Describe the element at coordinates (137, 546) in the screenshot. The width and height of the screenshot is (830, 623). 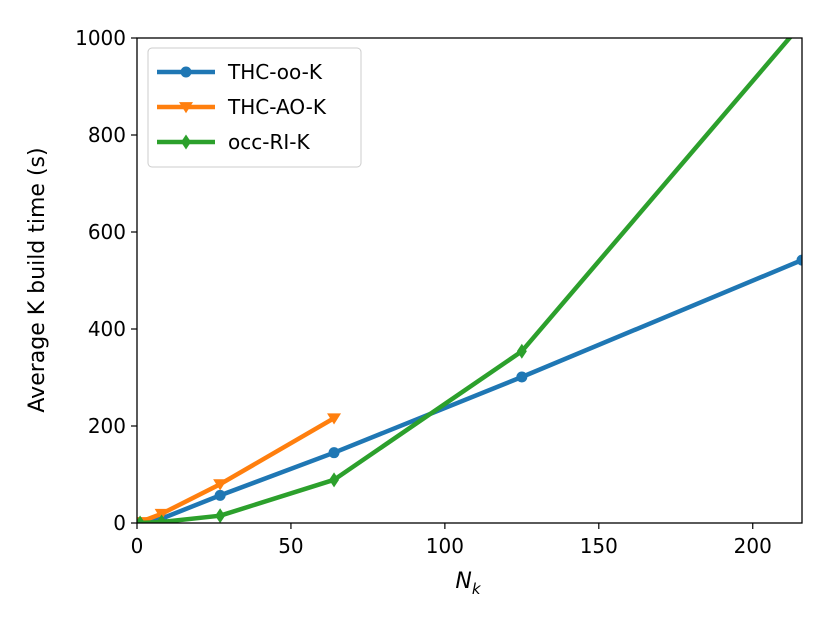
I see `x-tick-label-0: 0` at that location.